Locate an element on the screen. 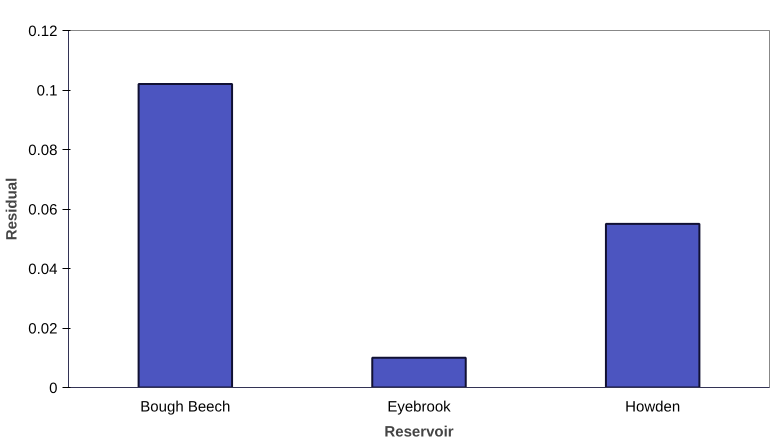  y-tick-label: 0.08 is located at coordinates (43, 150).